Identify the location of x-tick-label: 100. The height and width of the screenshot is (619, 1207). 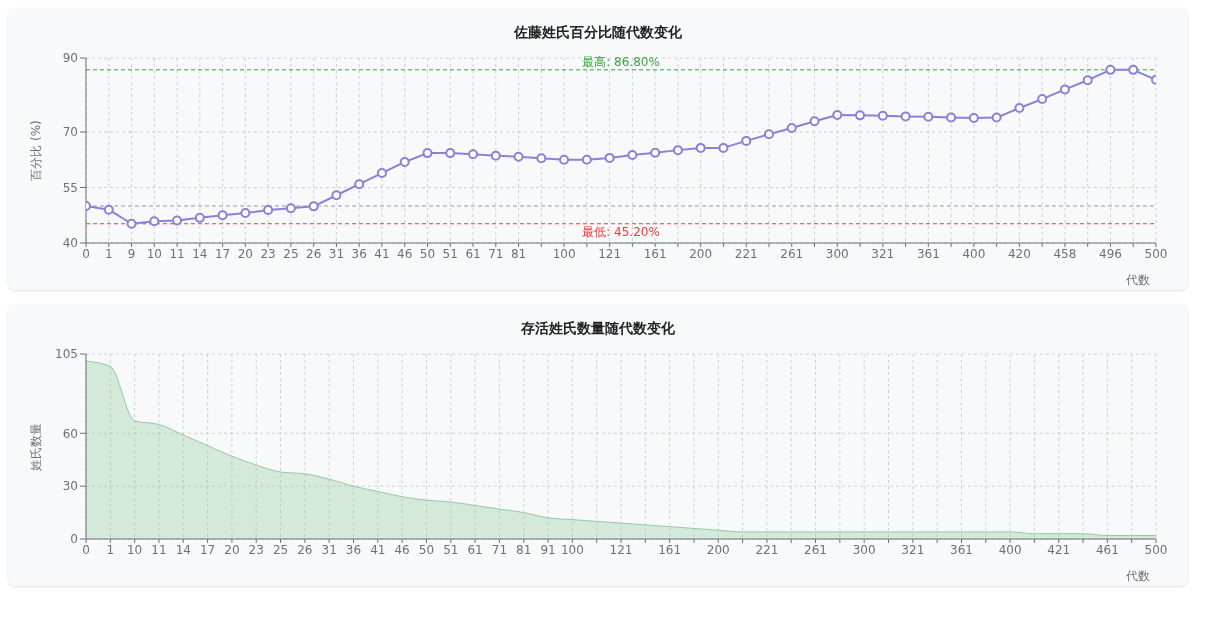
(572, 549).